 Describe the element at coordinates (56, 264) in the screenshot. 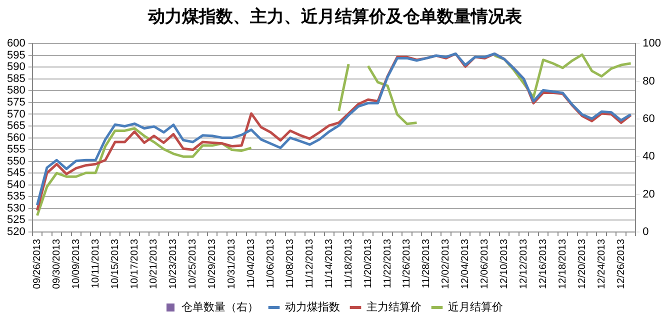

I see `x-tick-label: 09/30/2013` at that location.